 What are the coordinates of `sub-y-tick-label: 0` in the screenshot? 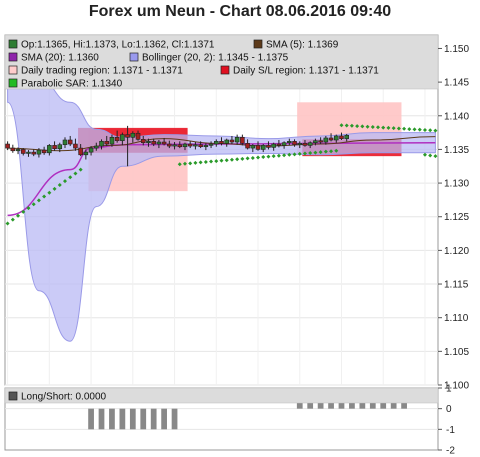 It's located at (449, 409).